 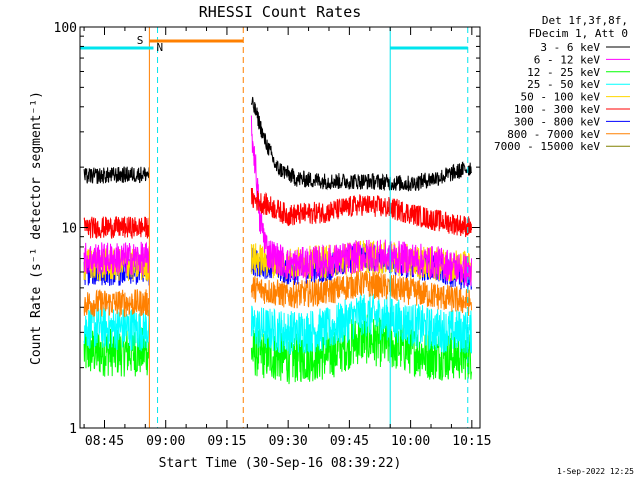 I want to click on x-tick-label-5: 10:00, so click(x=410, y=441).